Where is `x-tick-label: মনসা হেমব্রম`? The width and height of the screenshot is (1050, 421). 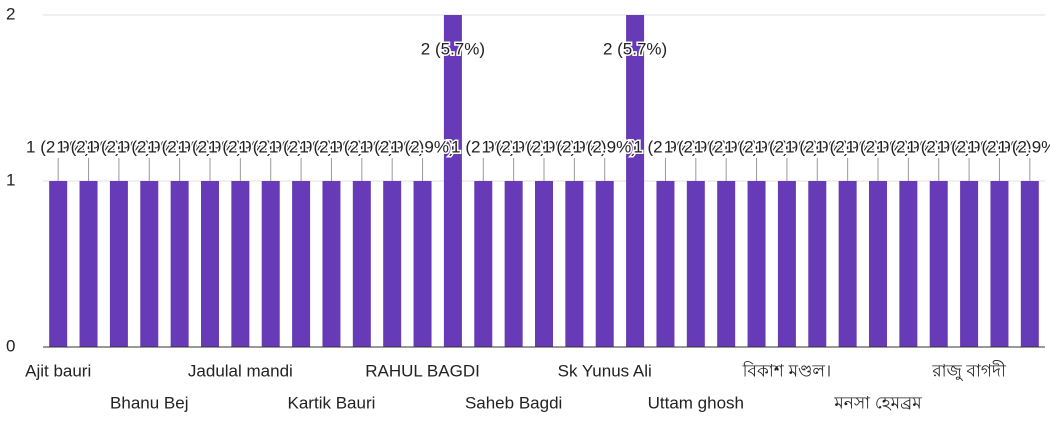 x-tick-label: মনসা হেমব্রম is located at coordinates (877, 402).